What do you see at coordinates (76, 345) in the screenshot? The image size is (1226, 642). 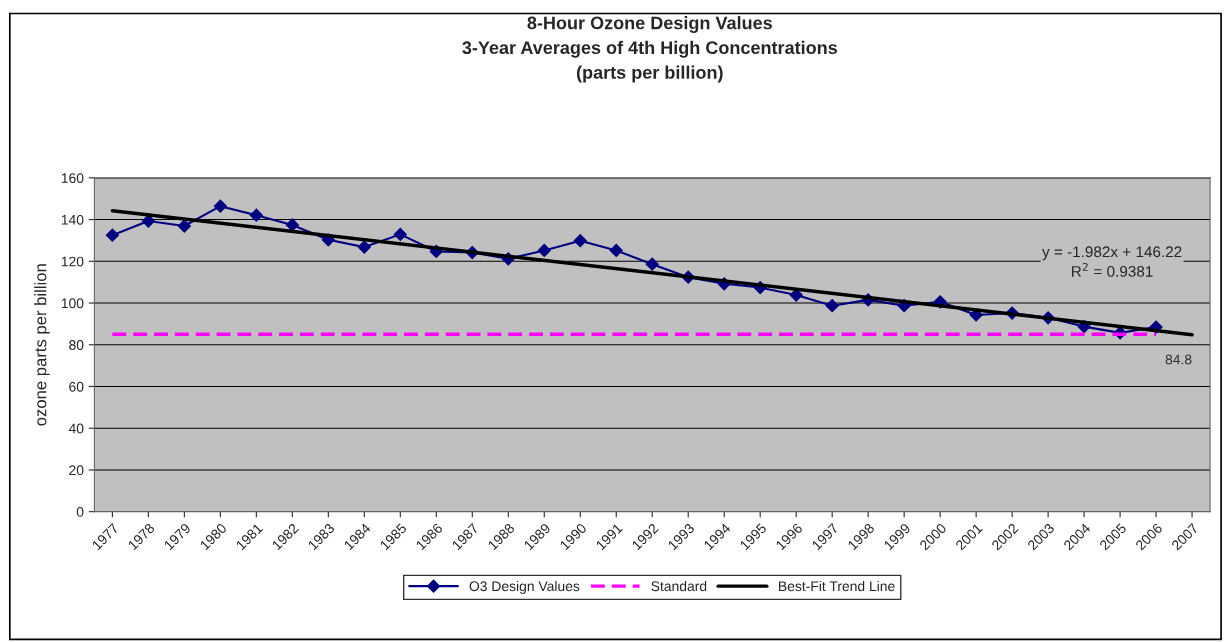 I see `y-tick-label: 80` at bounding box center [76, 345].